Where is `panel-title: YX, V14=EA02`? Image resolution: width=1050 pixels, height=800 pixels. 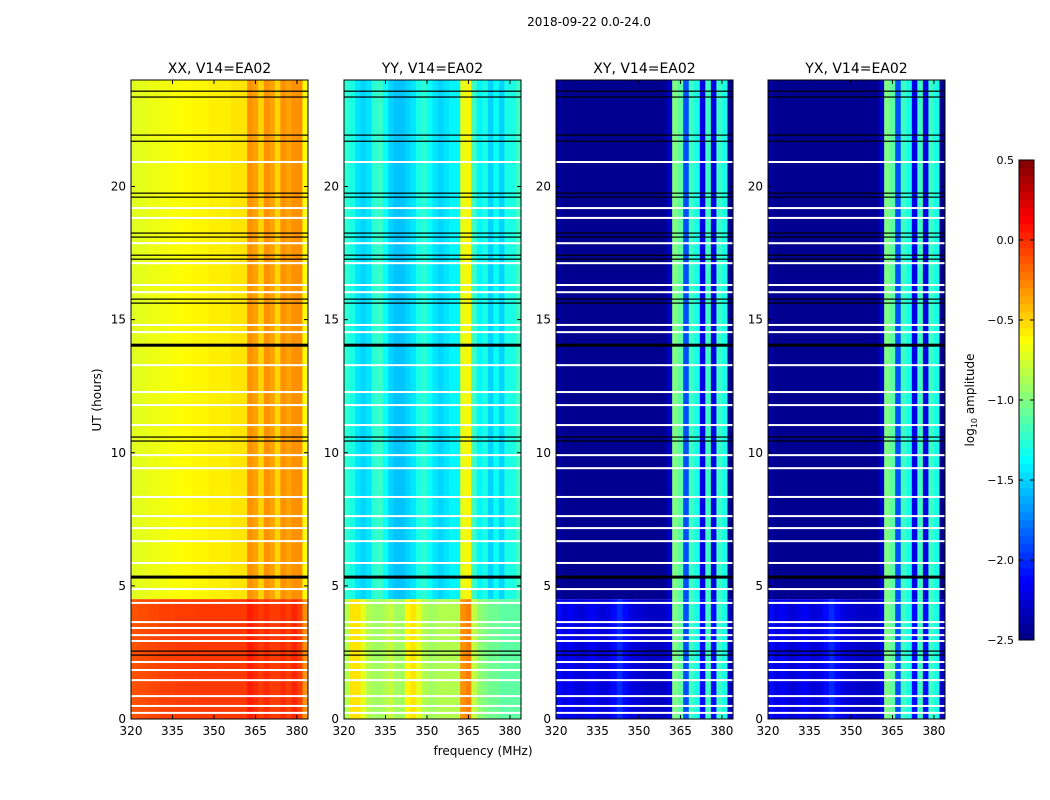
panel-title: YX, V14=EA02 is located at coordinates (855, 69).